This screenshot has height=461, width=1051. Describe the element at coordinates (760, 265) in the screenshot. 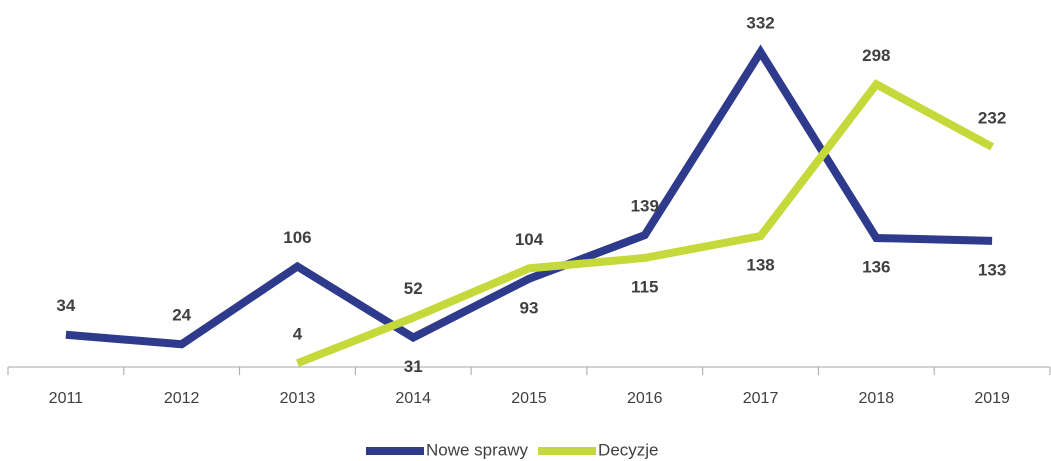

I see `data-label: 138` at that location.